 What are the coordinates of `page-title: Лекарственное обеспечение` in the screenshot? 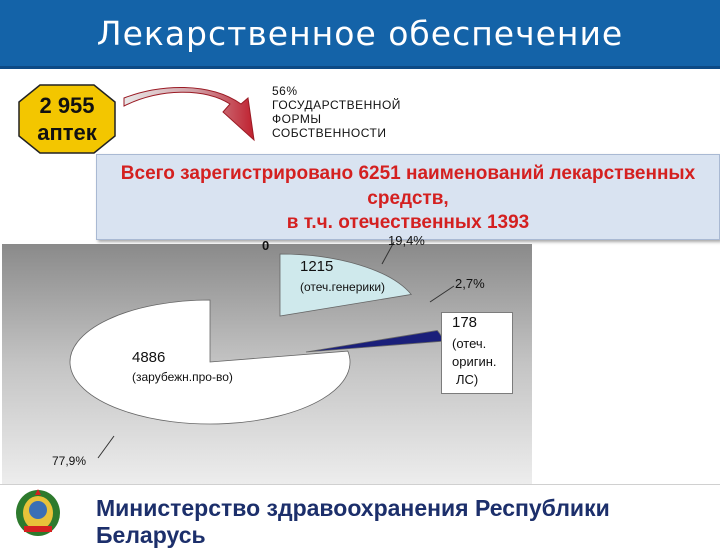 It's located at (360, 33).